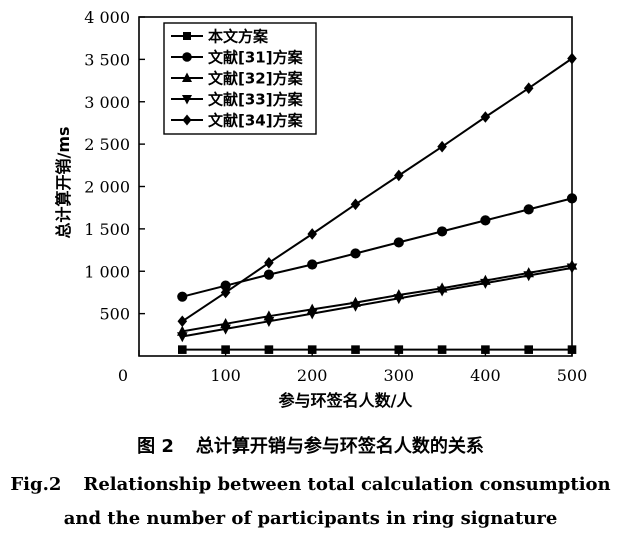  What do you see at coordinates (155, 446) in the screenshot?
I see `figure-number-cn: 图 2` at bounding box center [155, 446].